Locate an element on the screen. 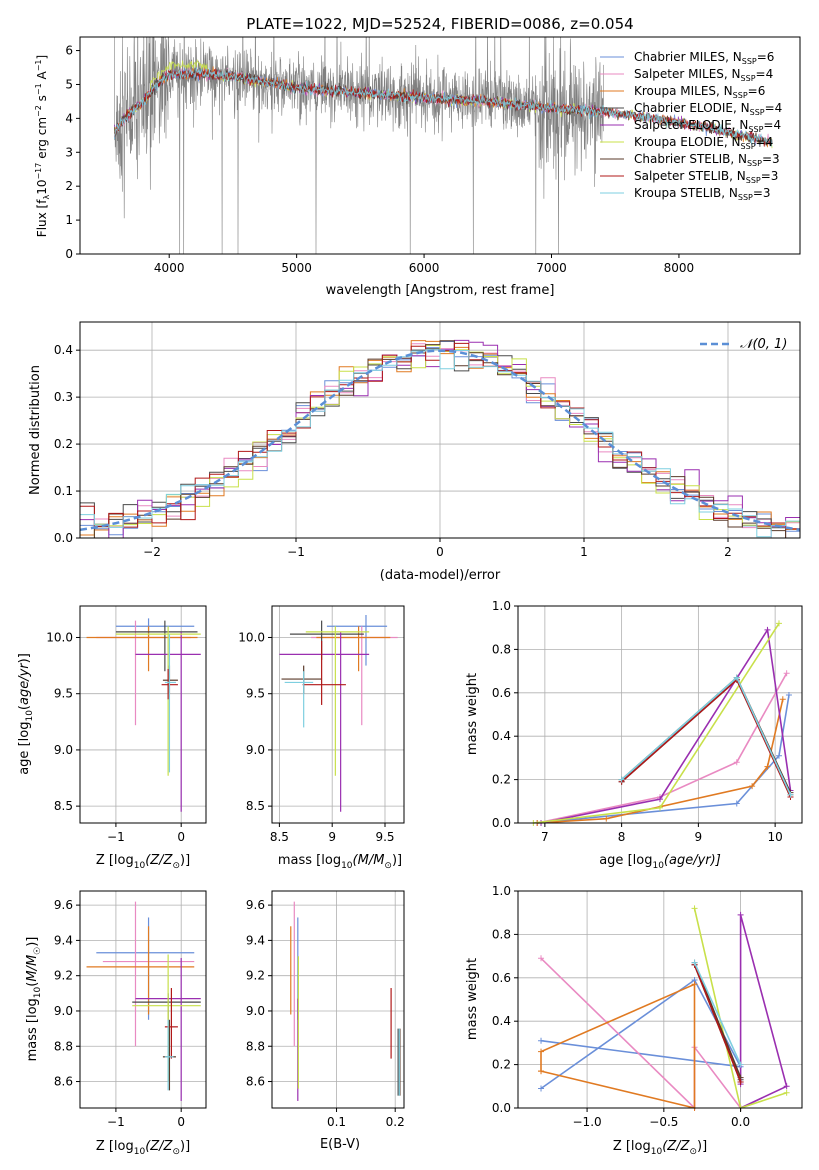 The height and width of the screenshot is (1170, 819). ebv-mass-xlabel: E(B-V) is located at coordinates (340, 1144).